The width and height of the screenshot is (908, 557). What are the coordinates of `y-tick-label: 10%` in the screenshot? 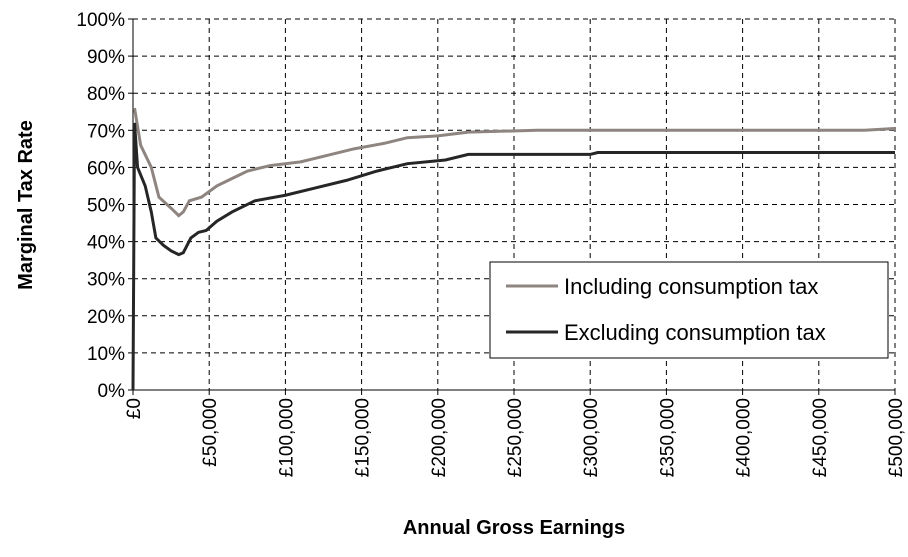 It's located at (106, 354).